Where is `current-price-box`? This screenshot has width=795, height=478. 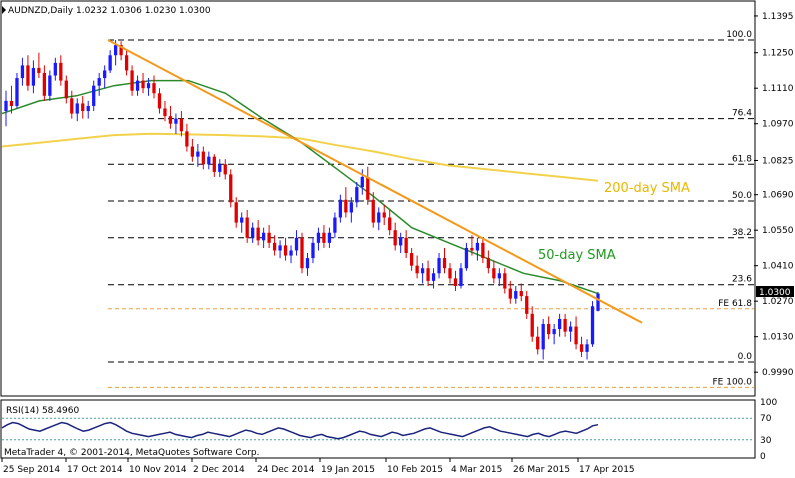 current-price-box is located at coordinates (775, 291).